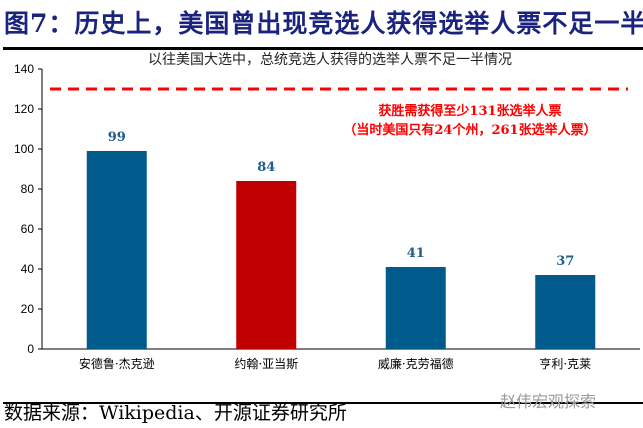 This screenshot has height=428, width=643. What do you see at coordinates (30, 349) in the screenshot?
I see `y-tick-label: 0` at bounding box center [30, 349].